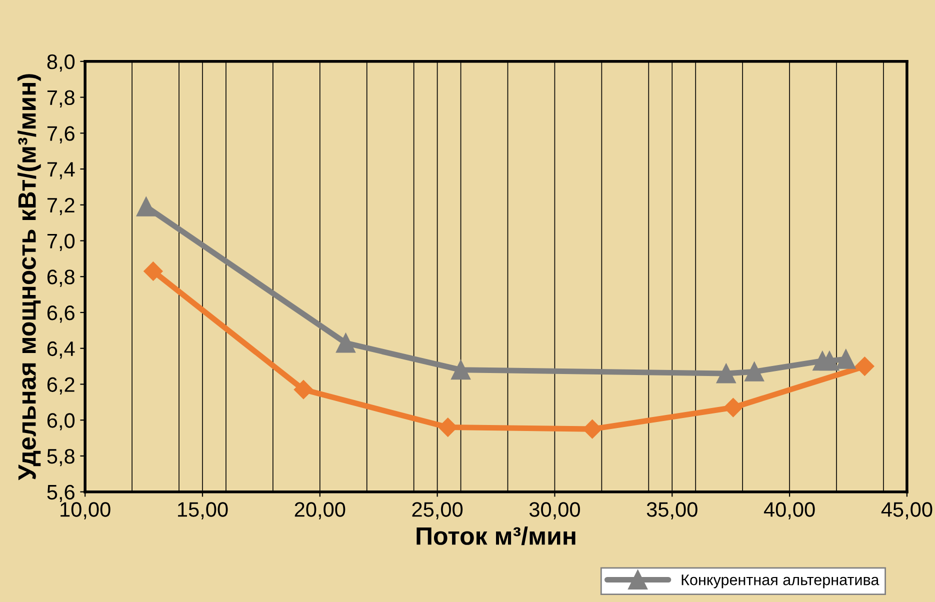  Describe the element at coordinates (60, 457) in the screenshot. I see `y-tick-label: 5,8` at that location.